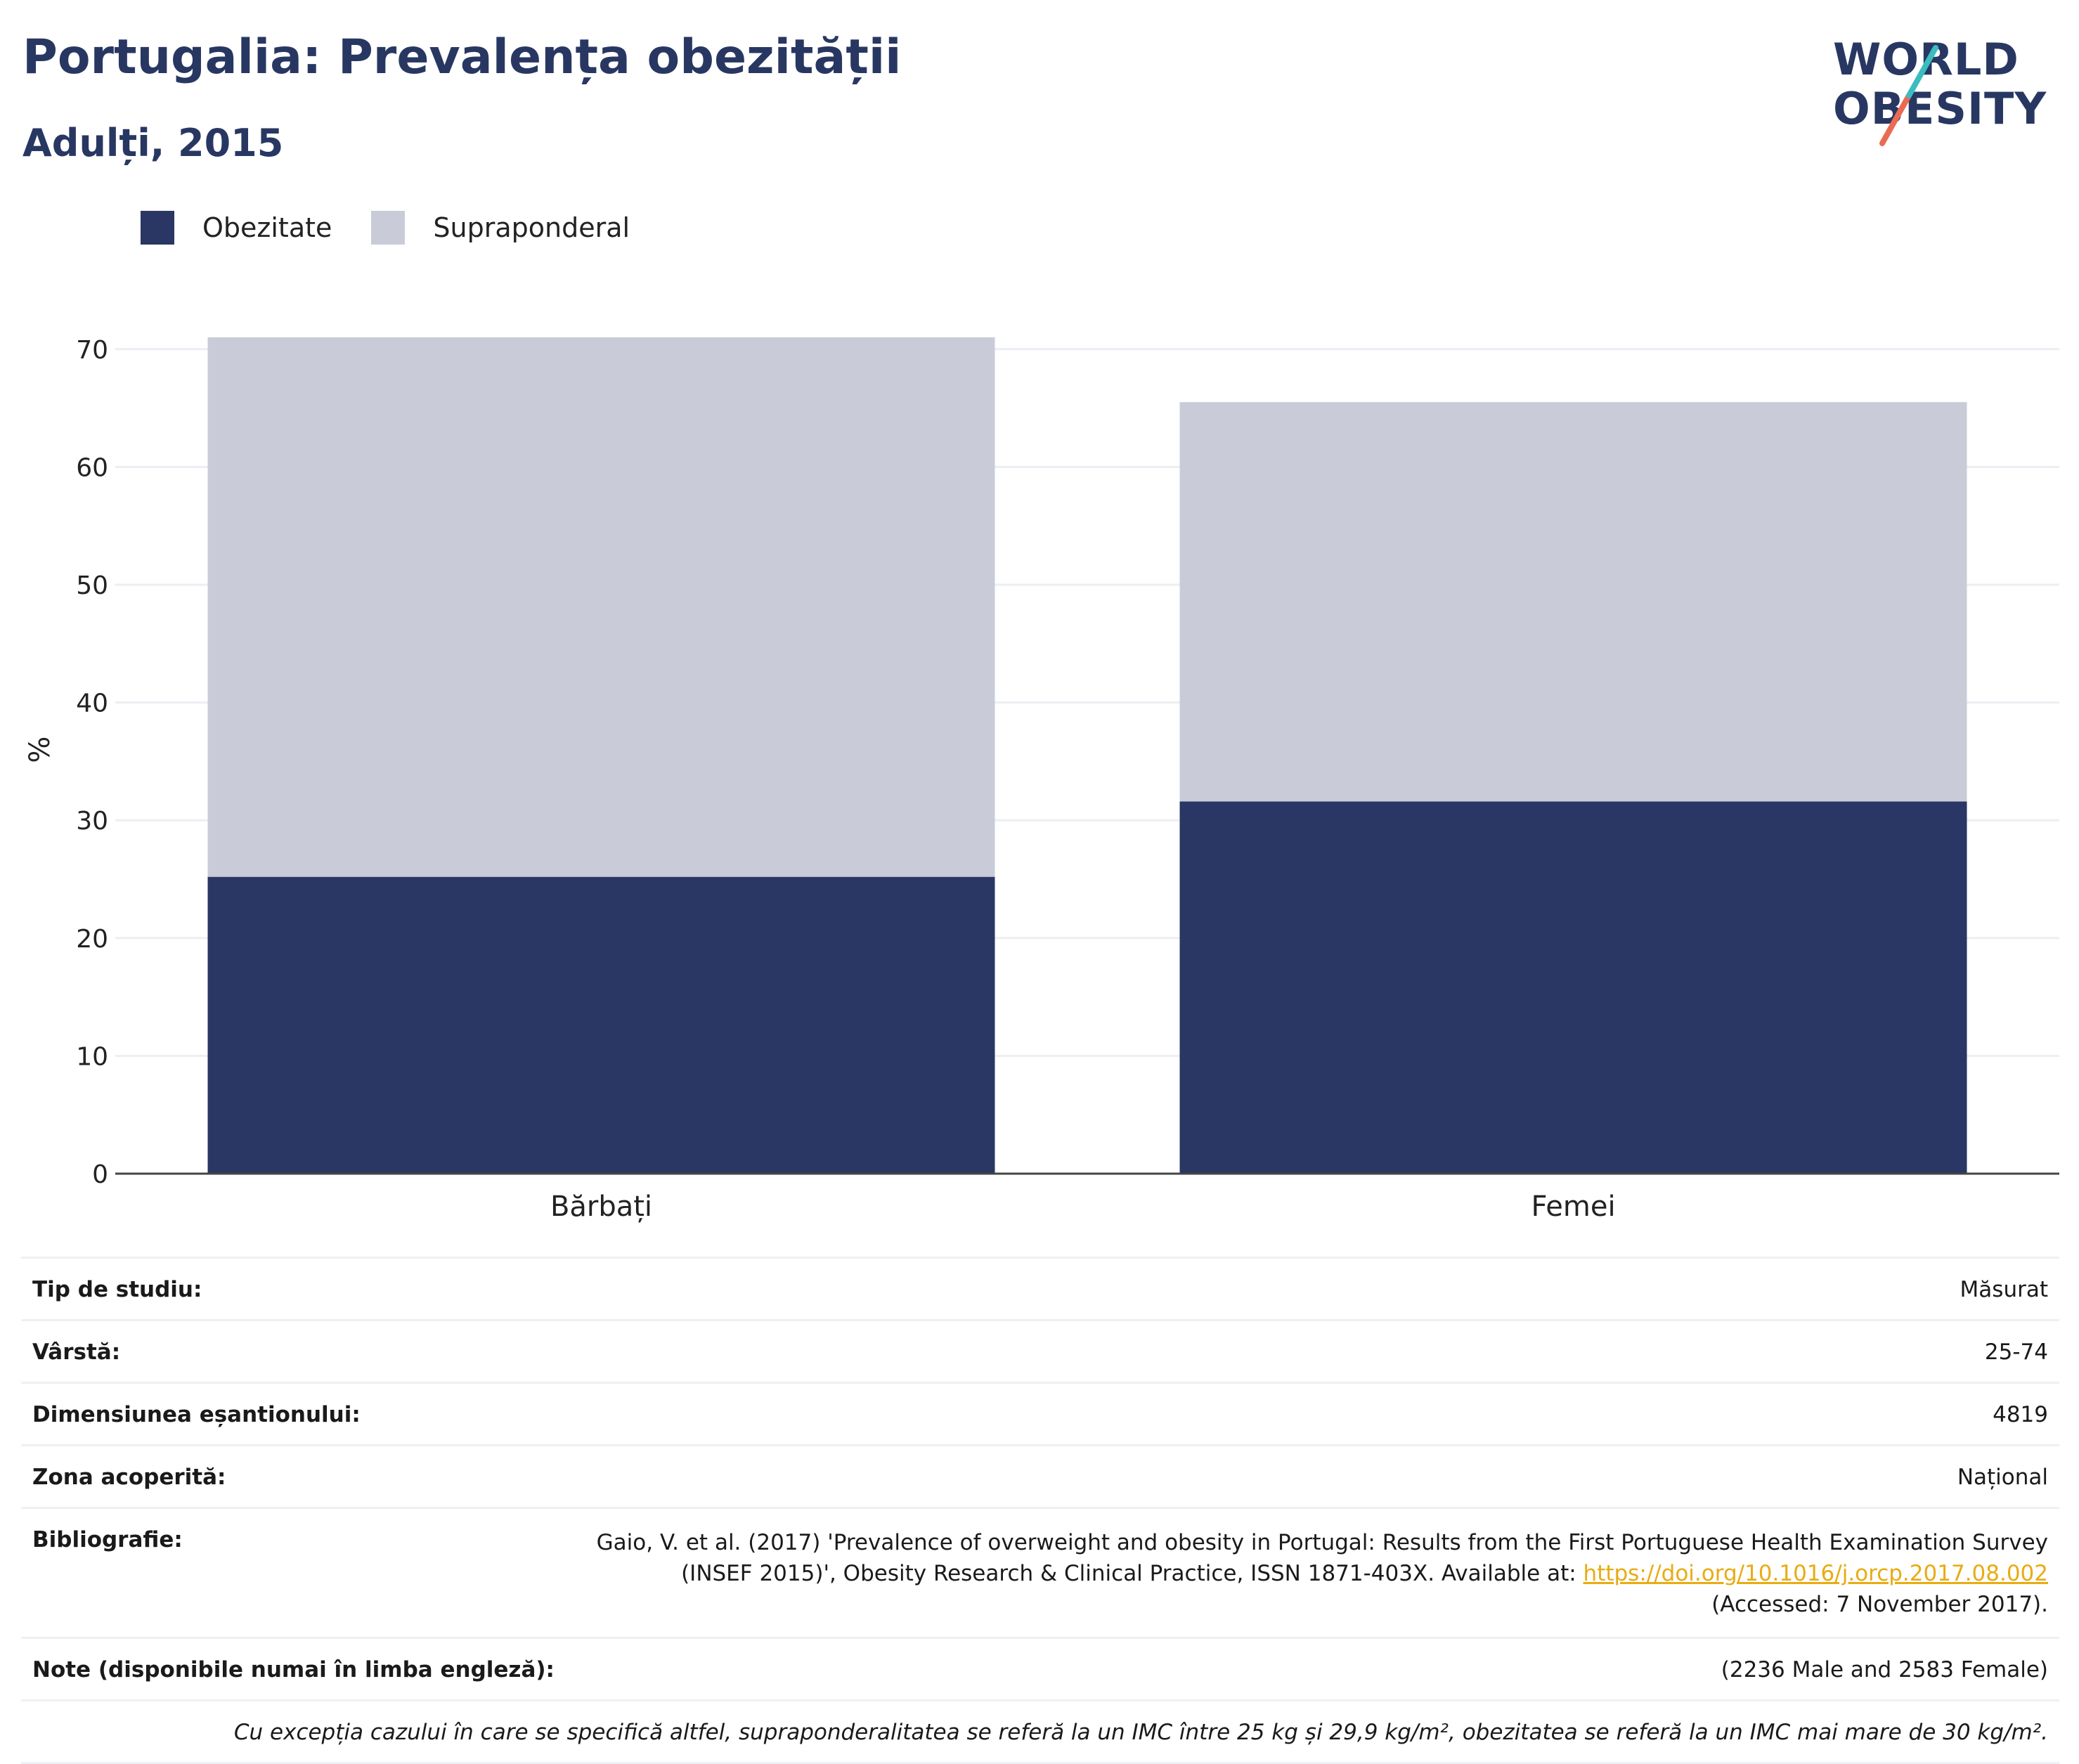 The image size is (2079, 1764). Describe the element at coordinates (267, 227) in the screenshot. I see `legend-label-obezitate: Obezitate` at that location.